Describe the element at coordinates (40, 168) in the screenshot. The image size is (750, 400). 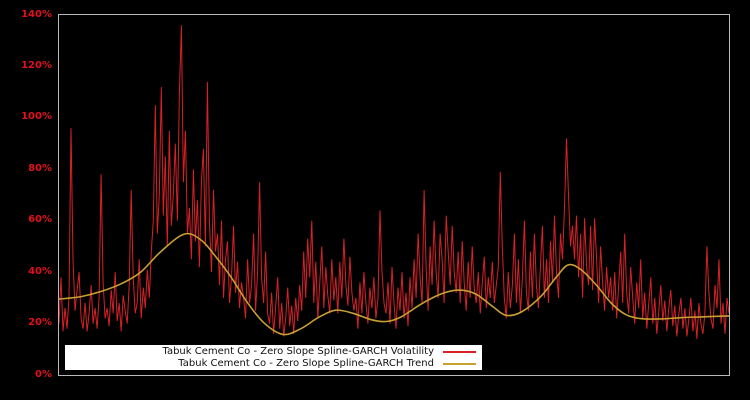
I see `y-axis-tick-label: 80%` at that location.